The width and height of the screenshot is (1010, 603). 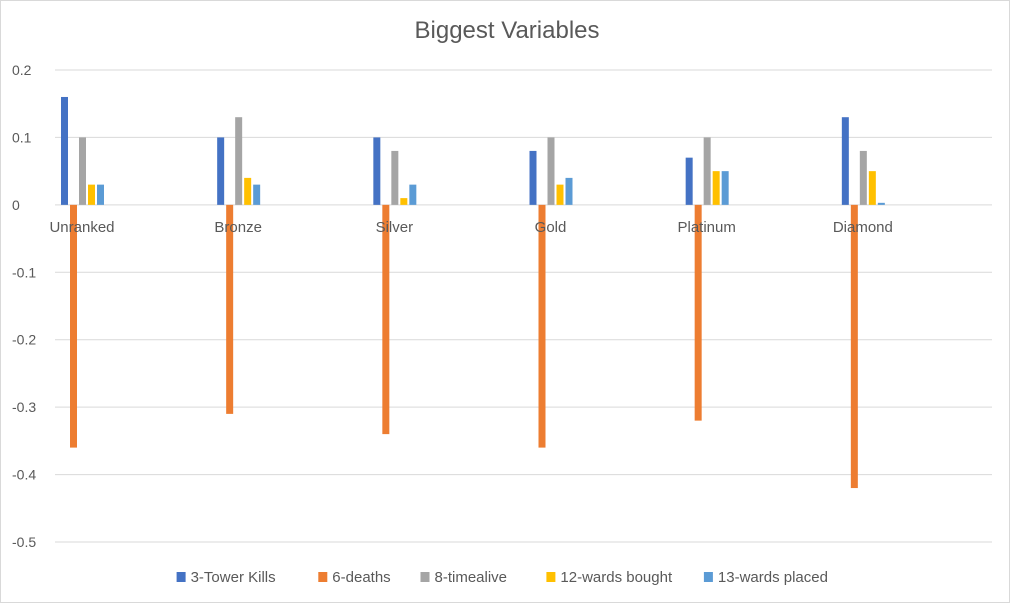 I want to click on bar-8-timealive-platinum, so click(x=707, y=171).